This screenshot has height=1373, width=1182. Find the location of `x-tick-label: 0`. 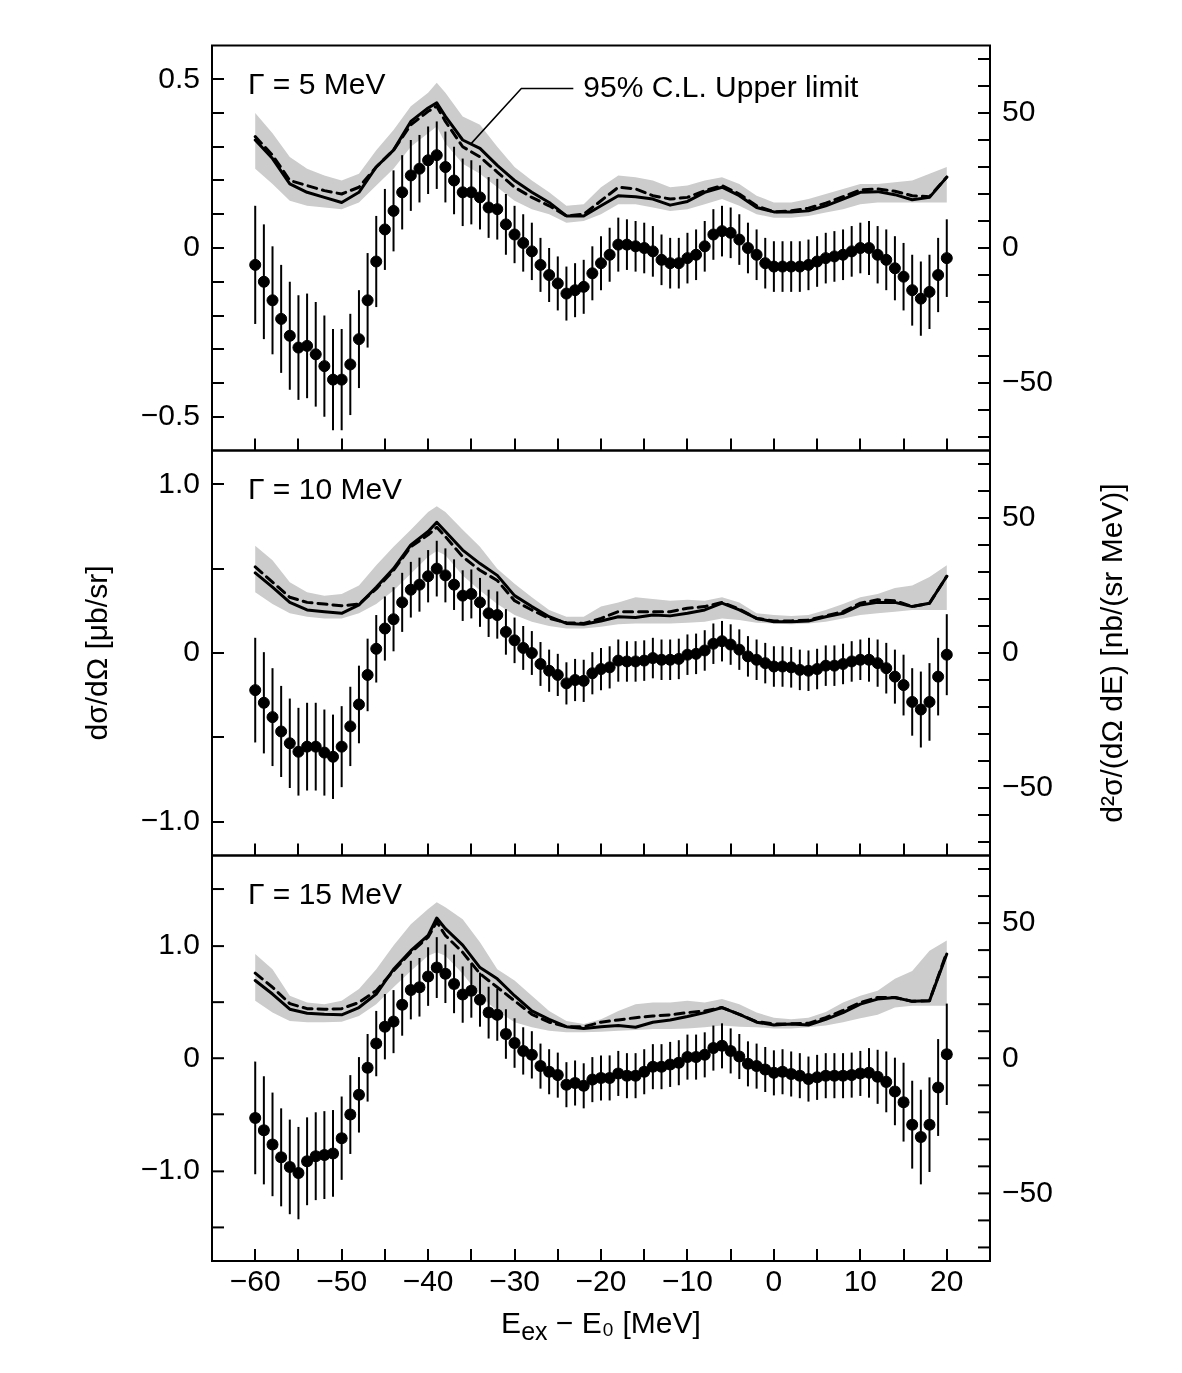

x-tick-label: 0 is located at coordinates (774, 1280).